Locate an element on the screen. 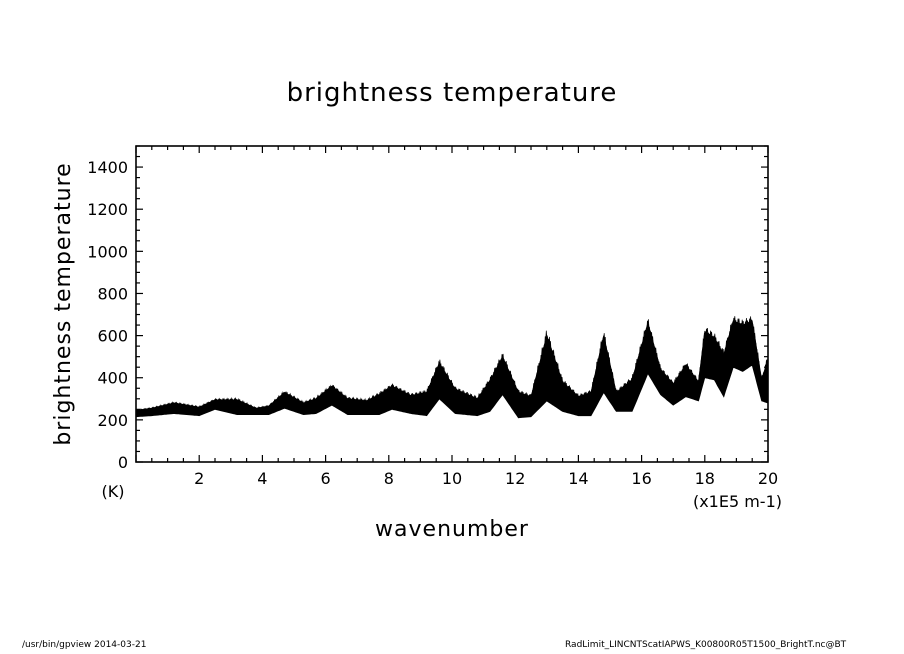 The image size is (904, 654). series-line is located at coordinates (452, 363).